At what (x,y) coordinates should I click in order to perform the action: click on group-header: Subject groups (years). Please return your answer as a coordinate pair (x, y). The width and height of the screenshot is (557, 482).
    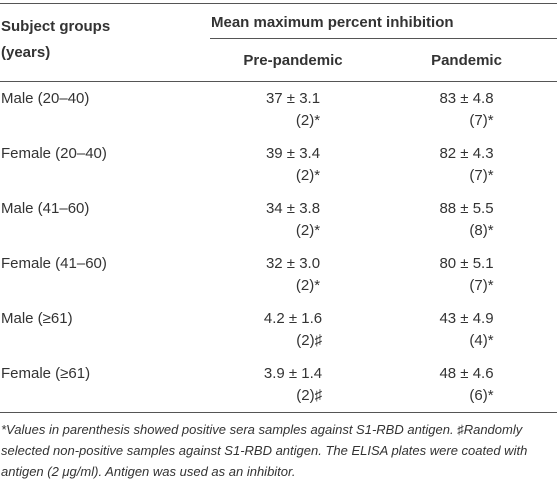
    Looking at the image, I should click on (105, 43).